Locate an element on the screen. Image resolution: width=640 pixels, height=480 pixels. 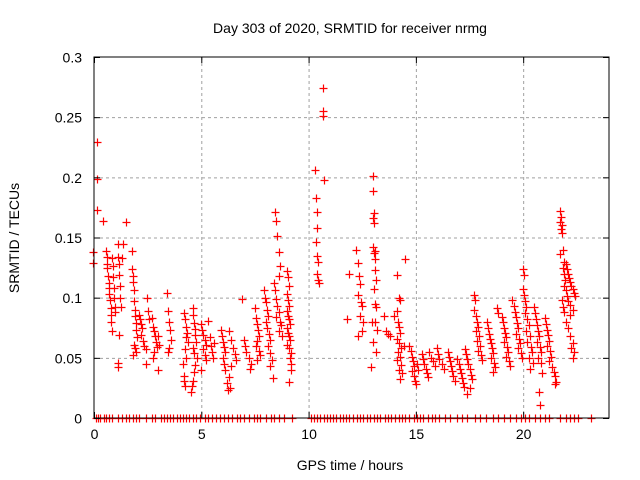
y-tick-label: 0 is located at coordinates (78, 419).